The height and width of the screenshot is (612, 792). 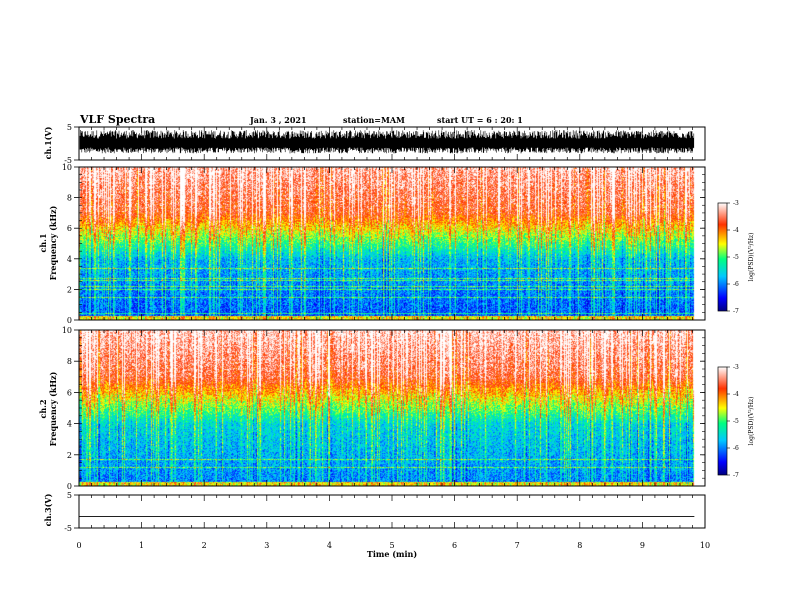 I want to click on x-tick-label: 10, so click(x=705, y=545).